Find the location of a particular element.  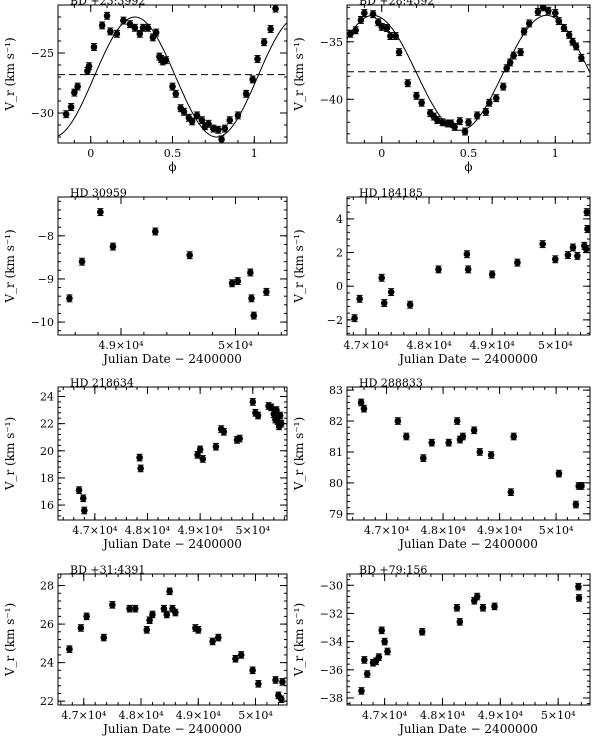

panel-title: BD +23:3992 is located at coordinates (107, 4).